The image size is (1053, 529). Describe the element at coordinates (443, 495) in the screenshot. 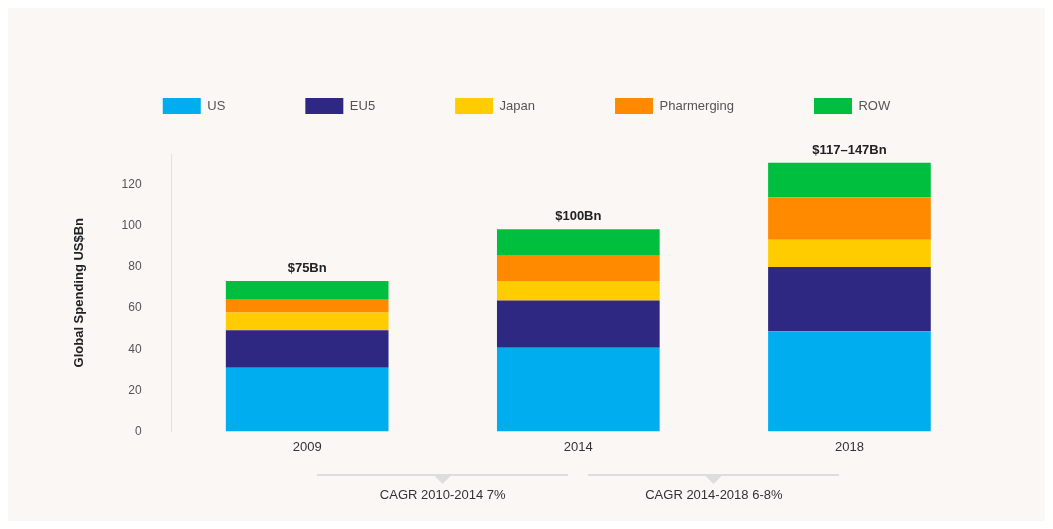

I see `text: CAGR 2010-2014 7%` at that location.